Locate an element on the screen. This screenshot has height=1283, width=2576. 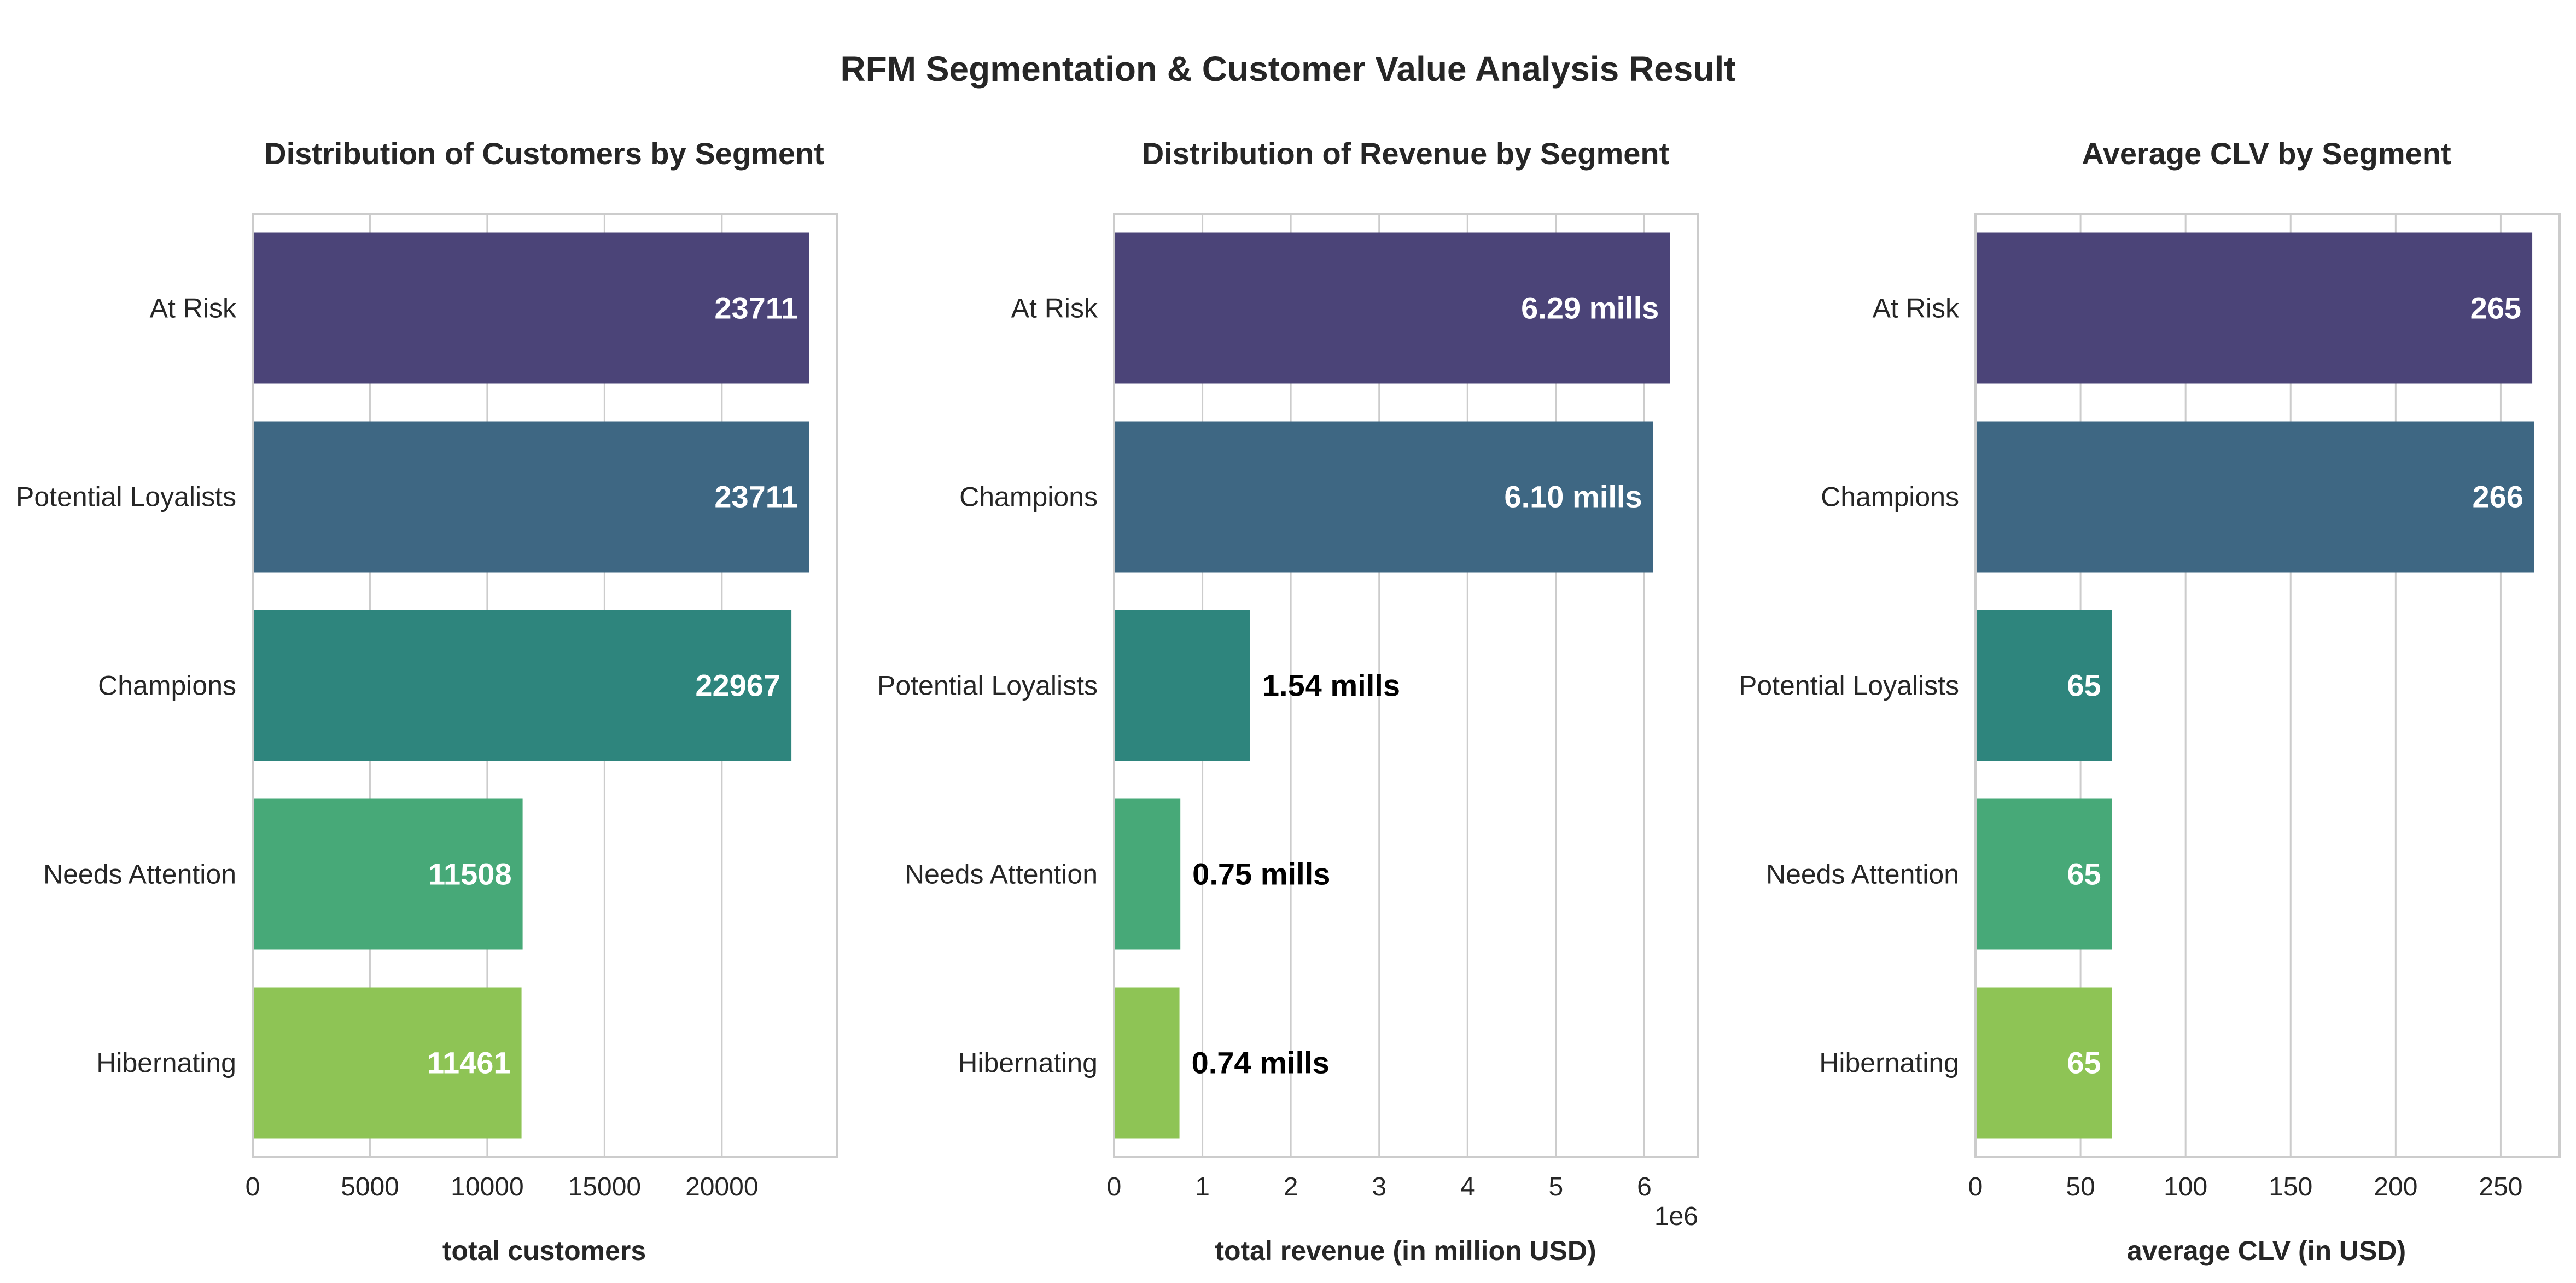
clv-xtick-label: 150 is located at coordinates (2291, 1187).